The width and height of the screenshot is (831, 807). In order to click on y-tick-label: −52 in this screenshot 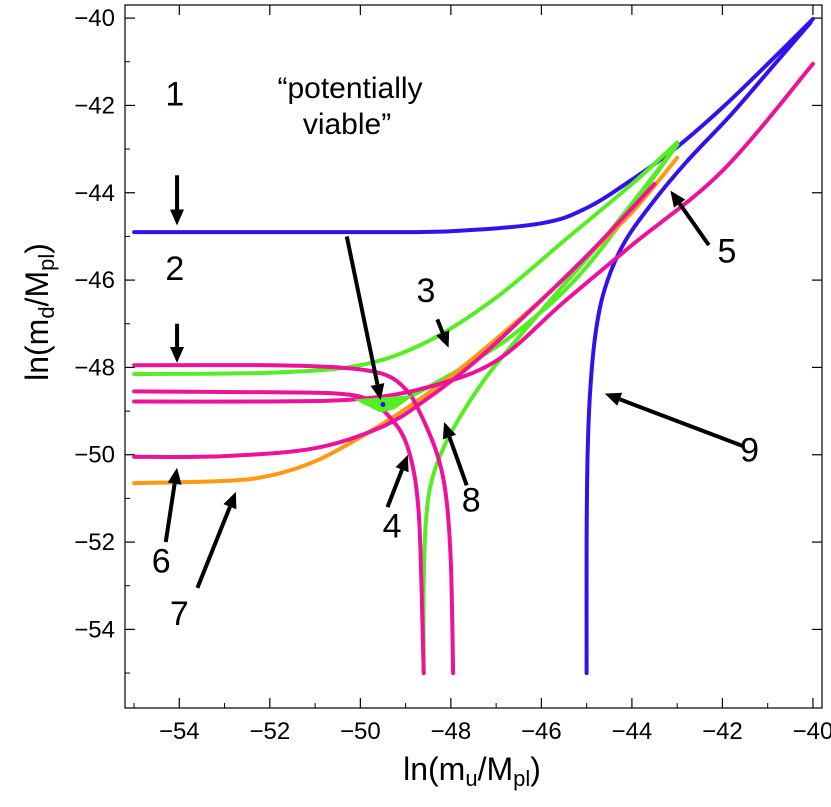, I will do `click(94, 542)`.